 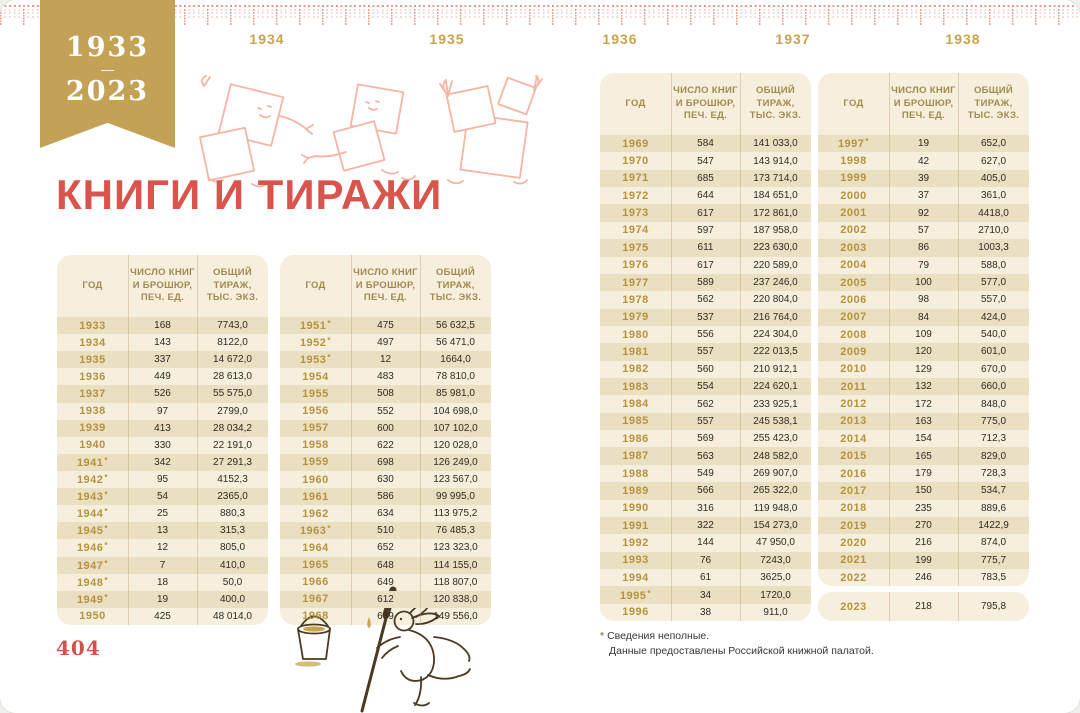 What do you see at coordinates (313, 326) in the screenshot?
I see `year-label: 1951` at bounding box center [313, 326].